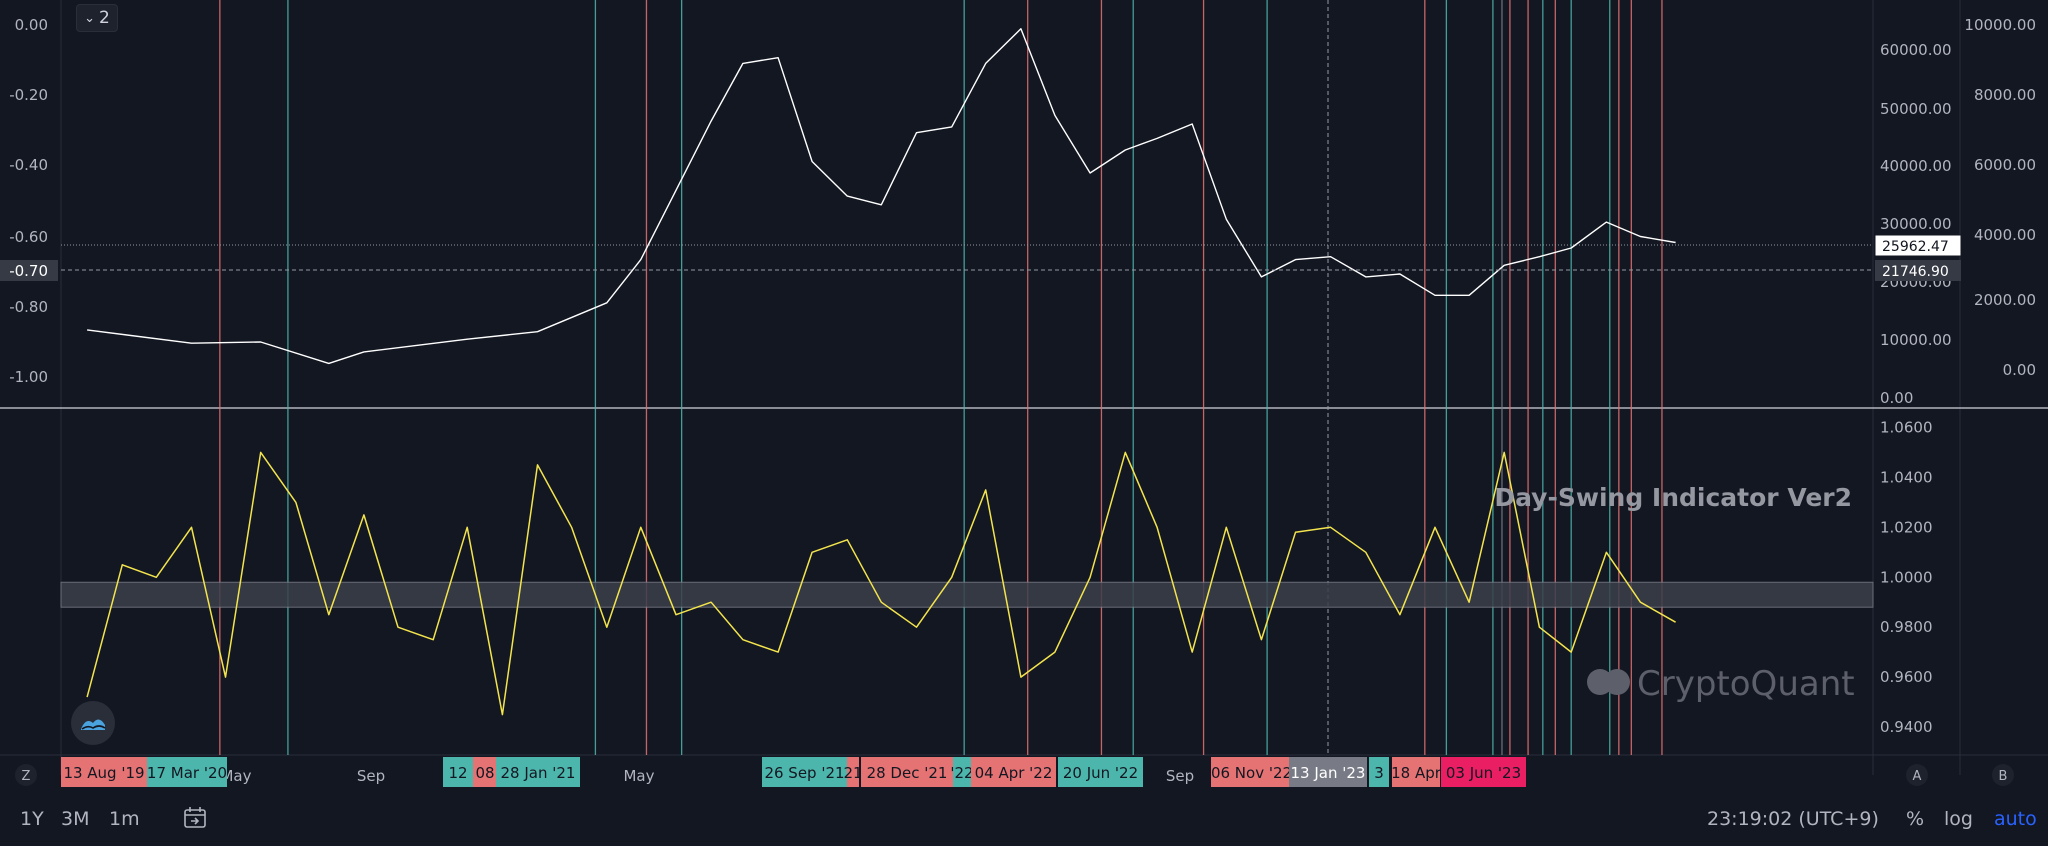 The height and width of the screenshot is (846, 2048). I want to click on right-outer-axis-tick-label: 2000.00, so click(2005, 300).